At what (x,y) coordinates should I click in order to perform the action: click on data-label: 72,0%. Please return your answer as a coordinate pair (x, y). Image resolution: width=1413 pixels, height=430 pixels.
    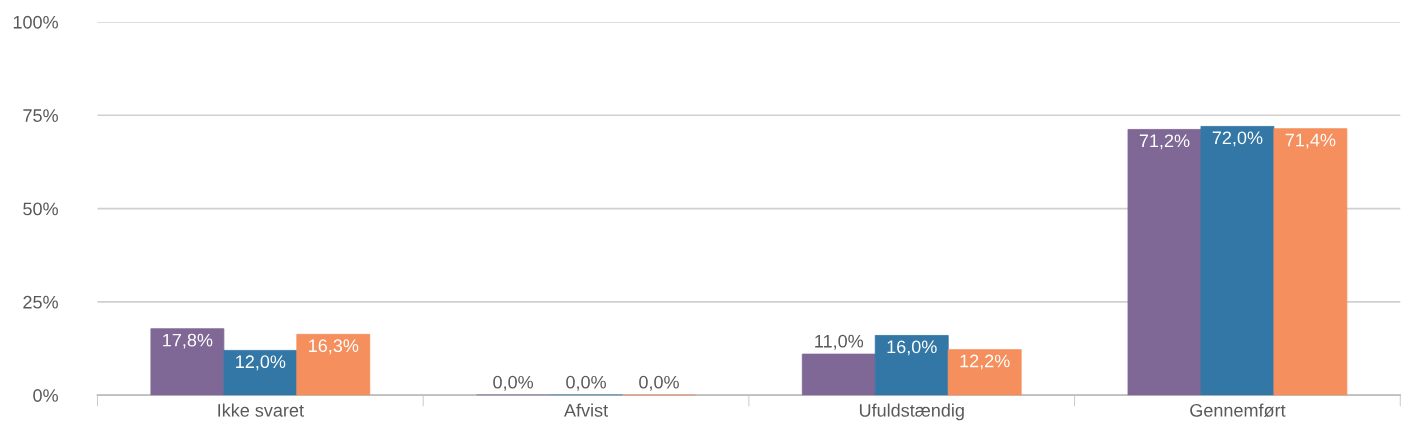
    Looking at the image, I should click on (1237, 139).